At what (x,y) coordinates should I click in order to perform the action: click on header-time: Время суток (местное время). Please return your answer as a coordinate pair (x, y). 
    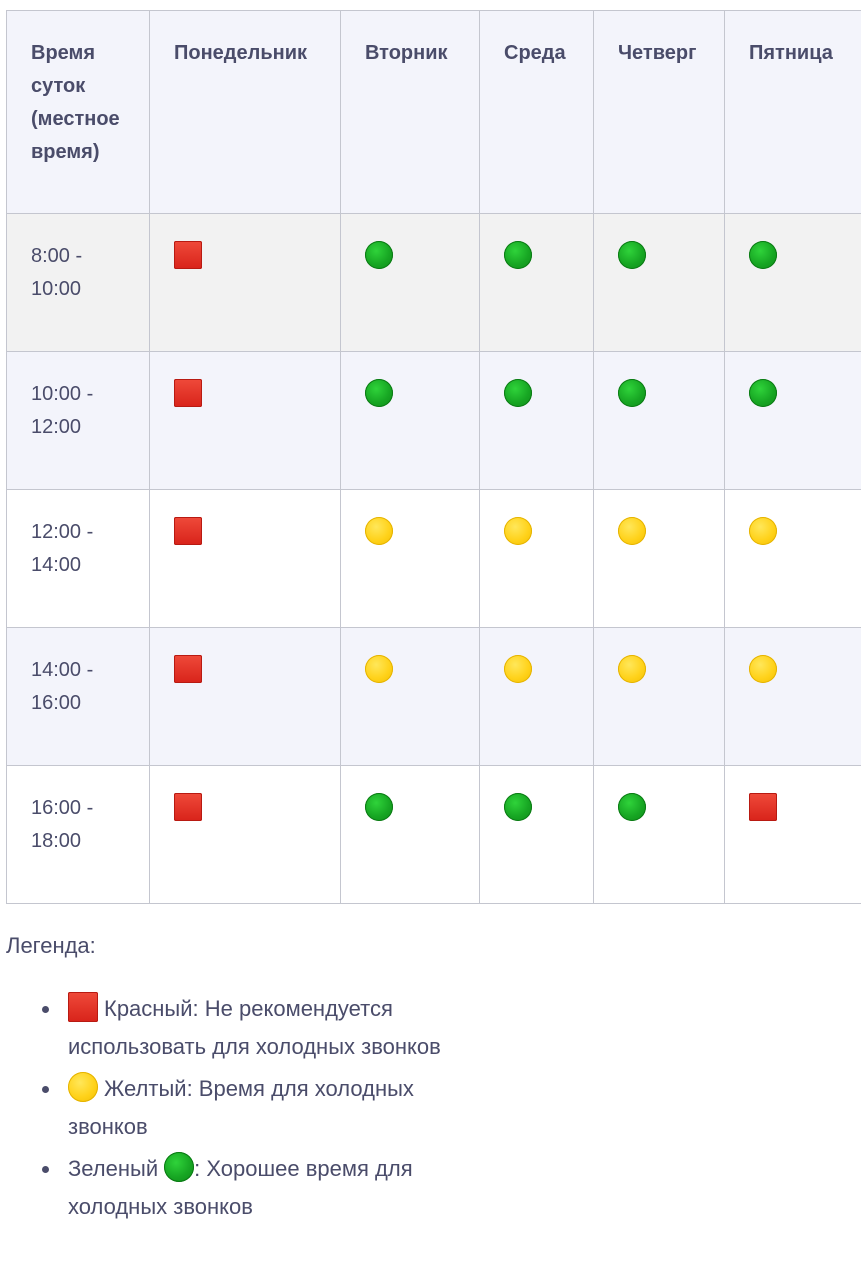
    Looking at the image, I should click on (78, 112).